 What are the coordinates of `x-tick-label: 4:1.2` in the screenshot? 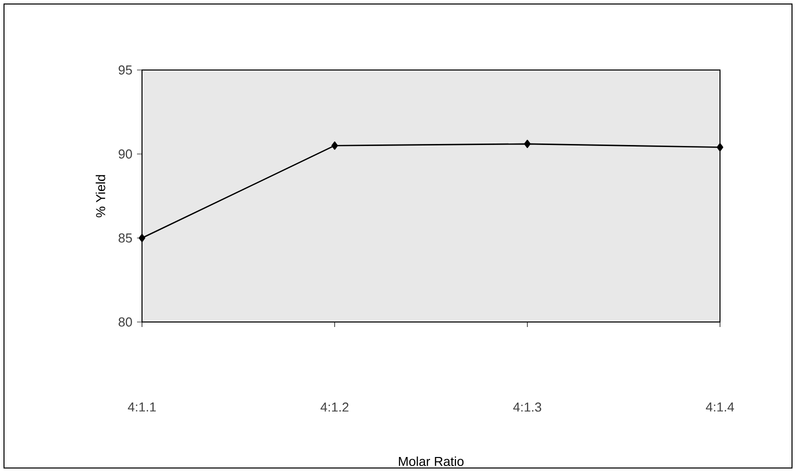 It's located at (334, 407).